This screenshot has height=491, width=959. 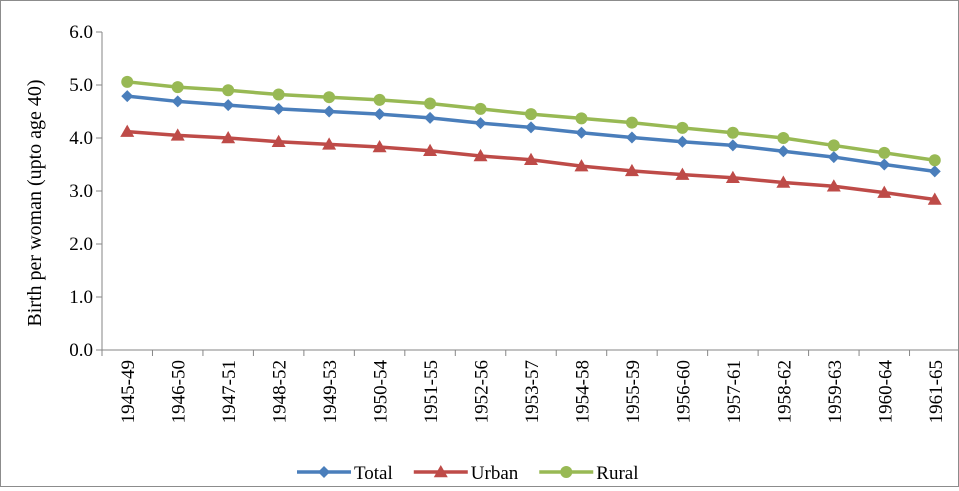 I want to click on x-tick-label: 1954-58, so click(x=582, y=391).